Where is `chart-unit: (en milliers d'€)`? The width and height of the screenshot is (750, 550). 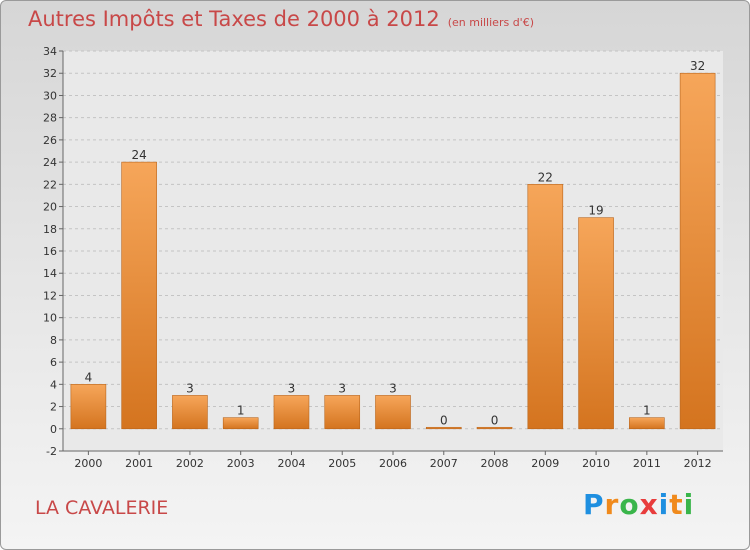 chart-unit: (en milliers d'€) is located at coordinates (490, 22).